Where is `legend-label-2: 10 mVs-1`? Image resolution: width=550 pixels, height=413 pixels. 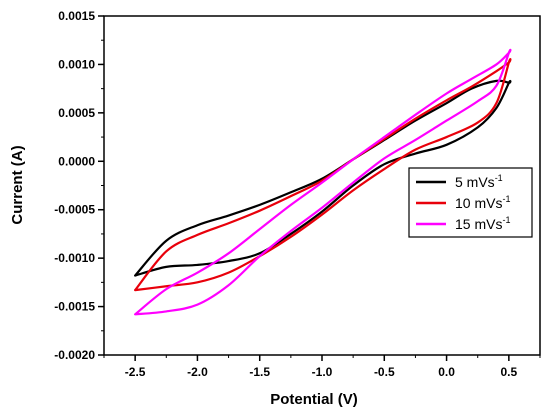 legend-label-2: 10 mVs-1 is located at coordinates (482, 202).